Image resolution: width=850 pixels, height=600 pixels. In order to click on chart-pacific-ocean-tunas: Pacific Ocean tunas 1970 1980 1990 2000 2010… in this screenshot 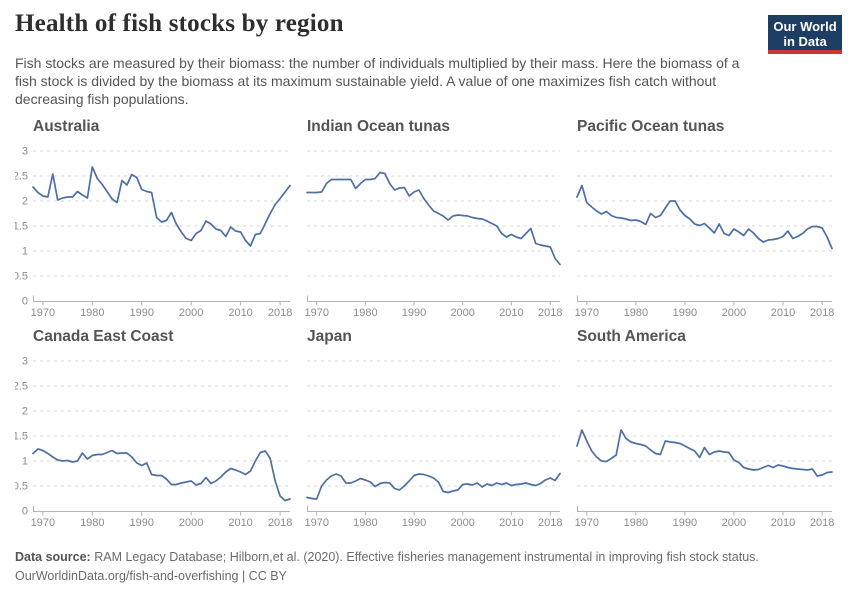, I will do `click(701, 220)`.